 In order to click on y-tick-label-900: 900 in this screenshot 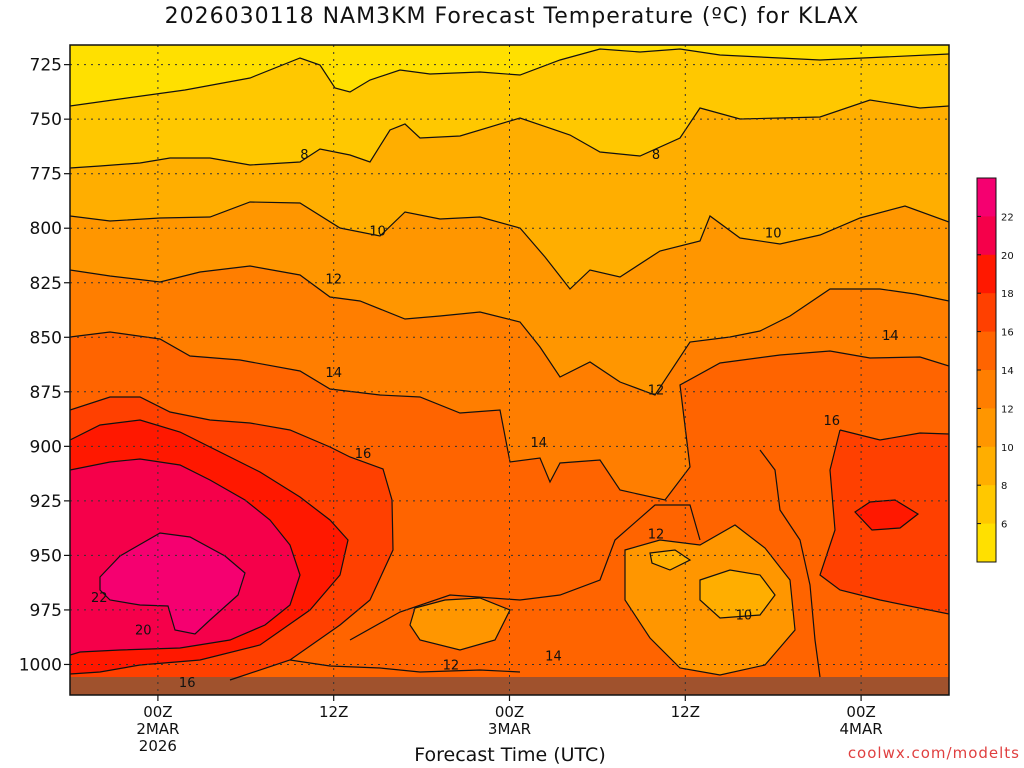, I will do `click(46, 447)`.